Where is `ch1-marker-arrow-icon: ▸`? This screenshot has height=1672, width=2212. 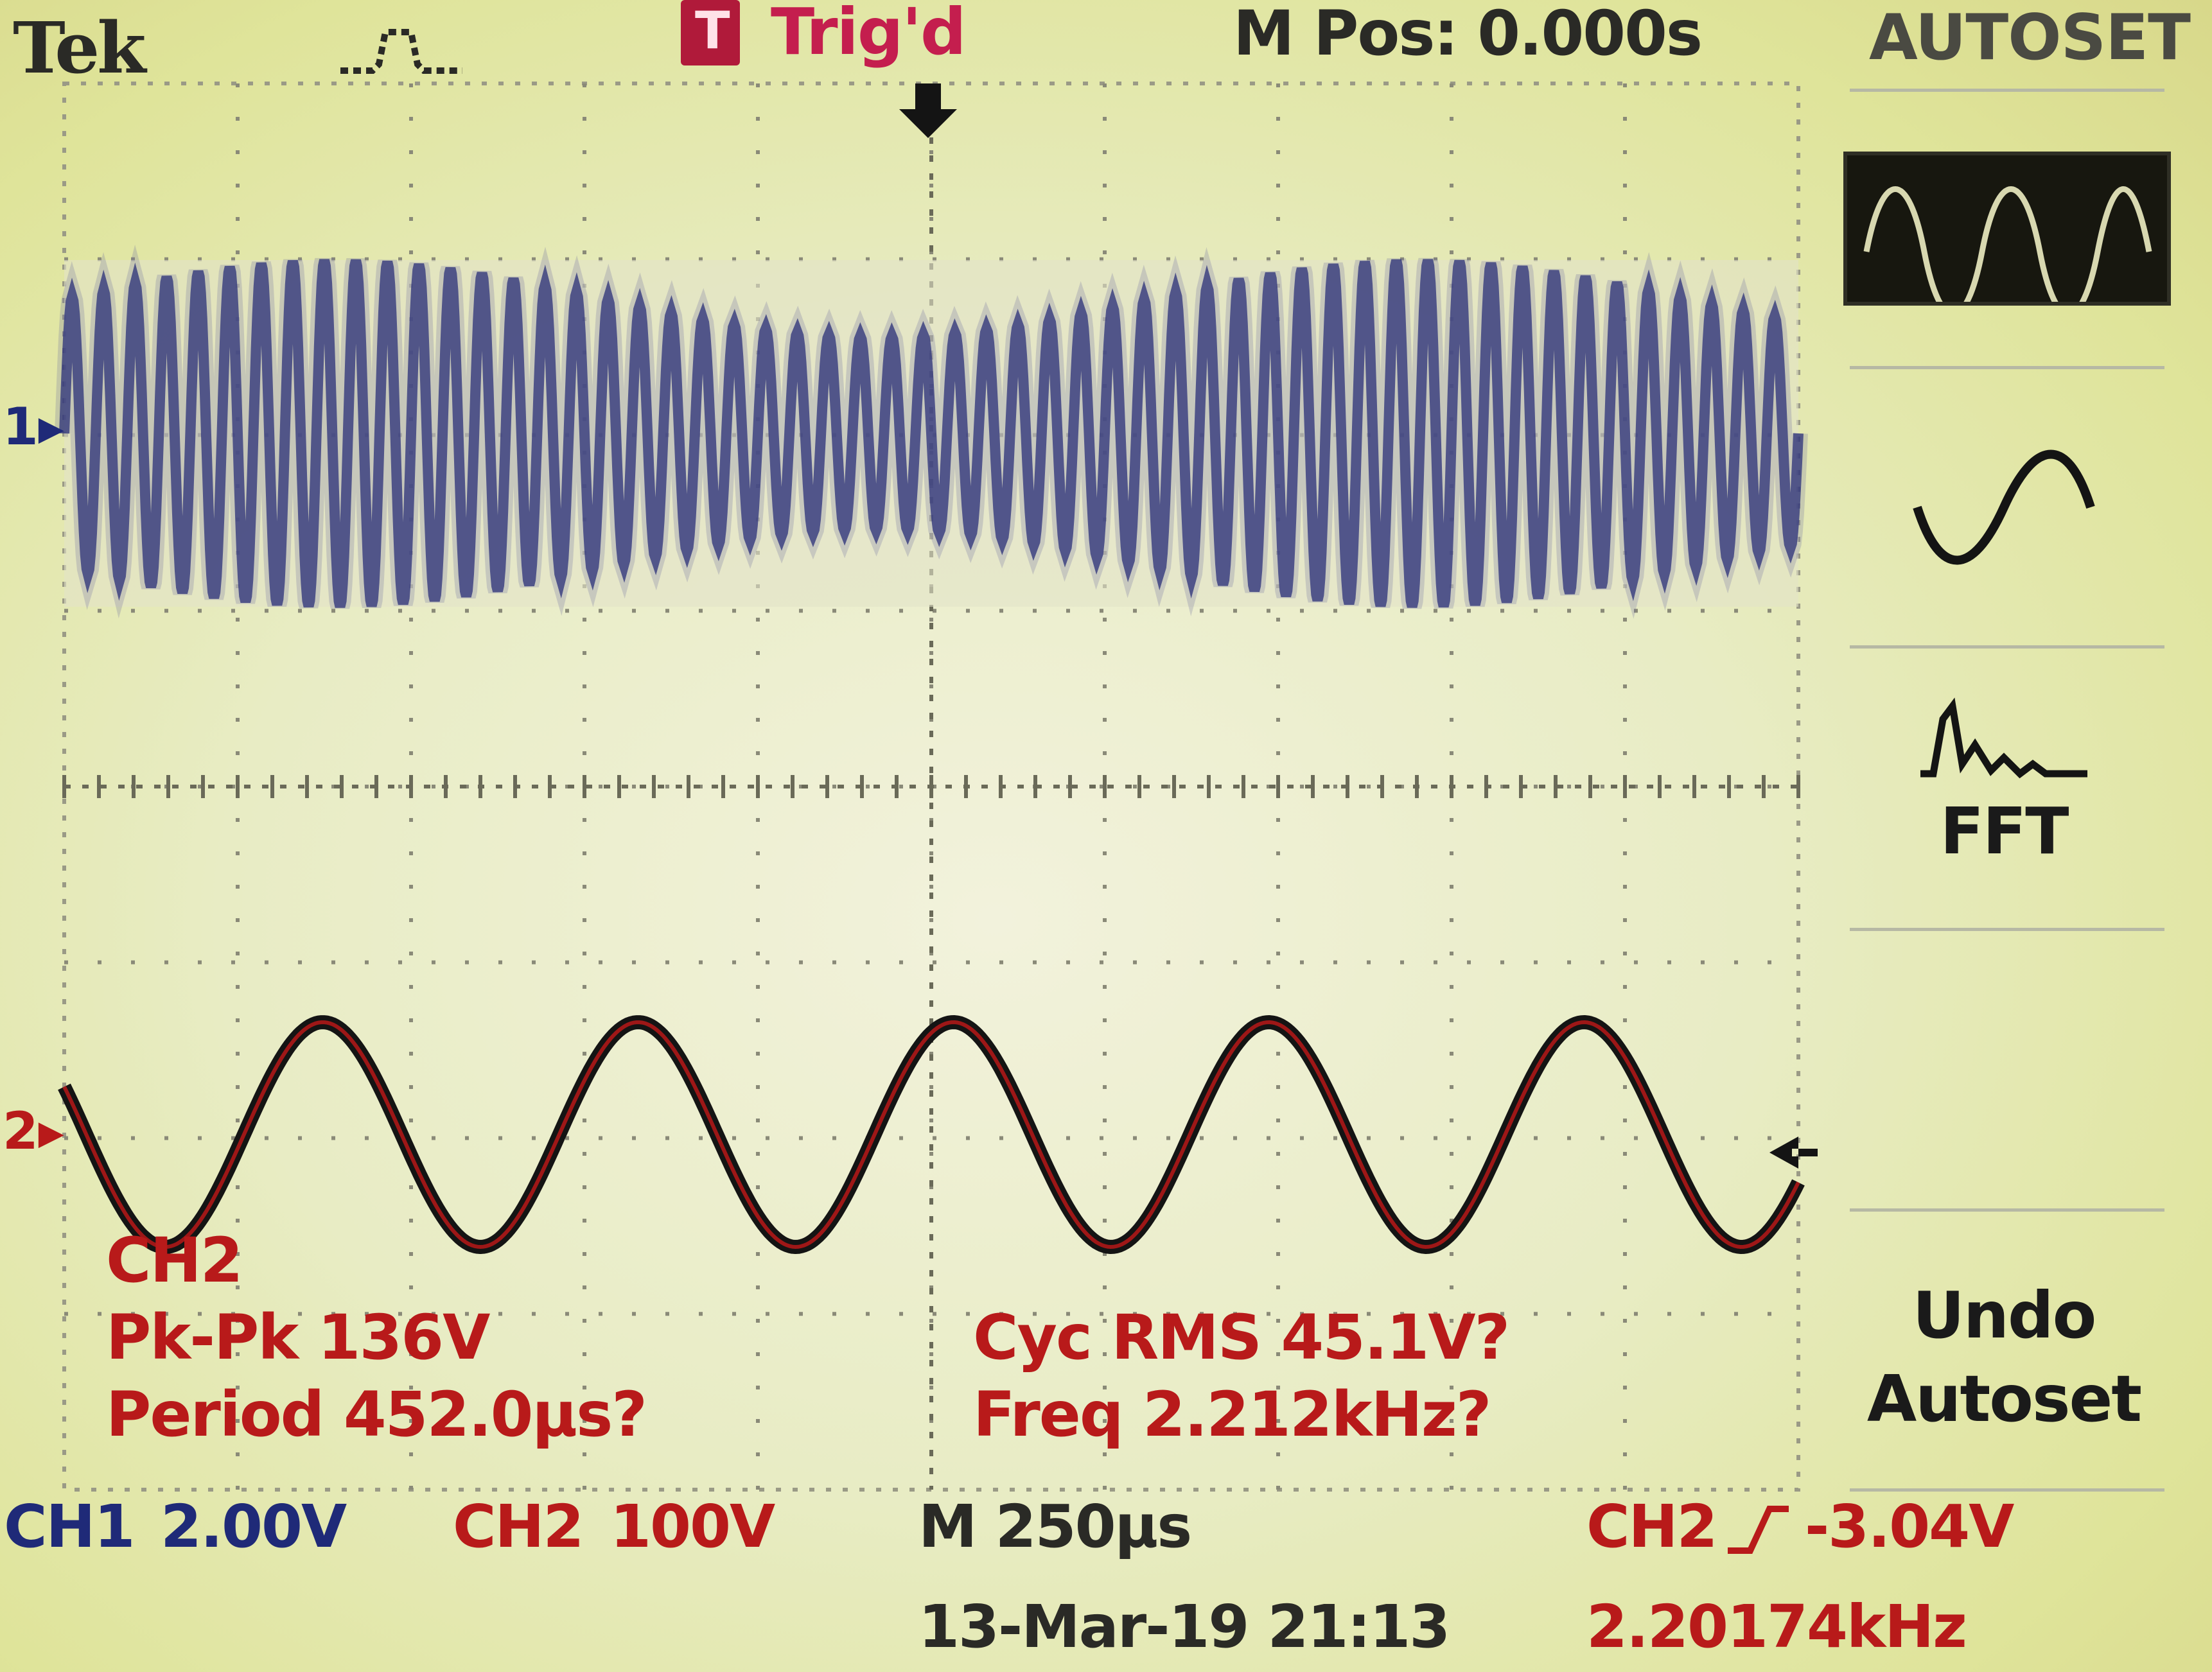
ch1-marker-arrow-icon: ▸ is located at coordinates (51, 427).